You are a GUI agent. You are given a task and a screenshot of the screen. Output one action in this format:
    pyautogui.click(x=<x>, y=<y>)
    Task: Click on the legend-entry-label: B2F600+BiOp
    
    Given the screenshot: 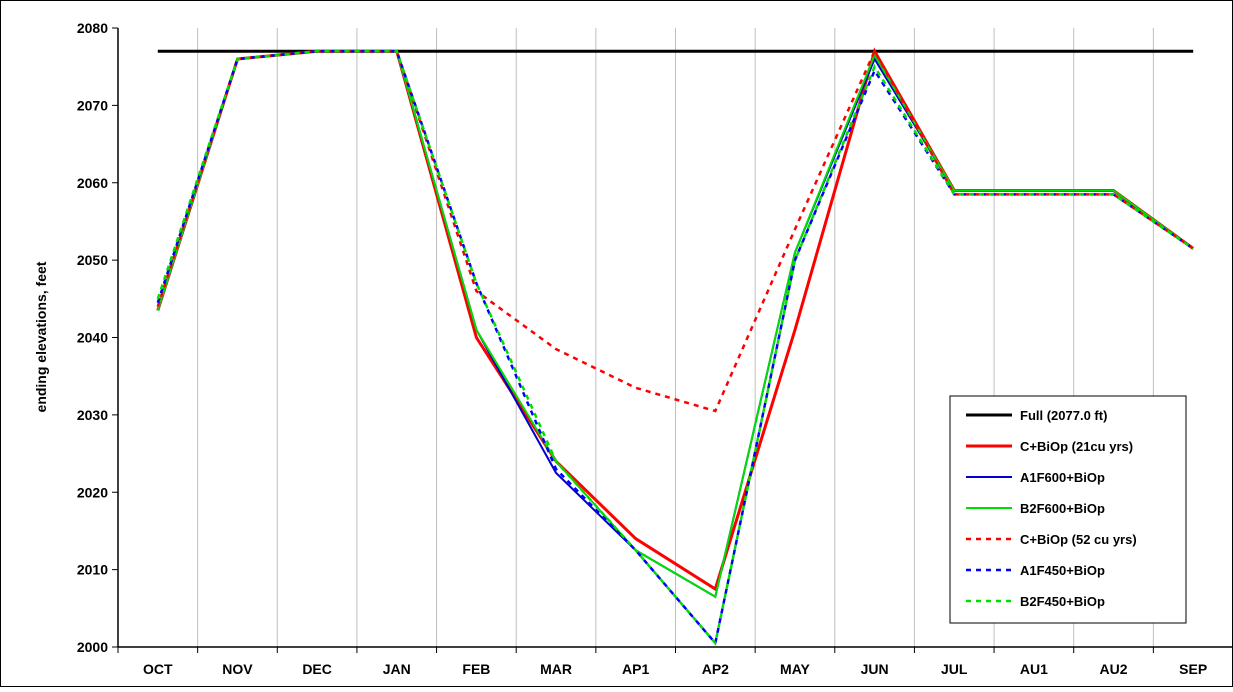 What is the action you would take?
    pyautogui.click(x=1062, y=508)
    